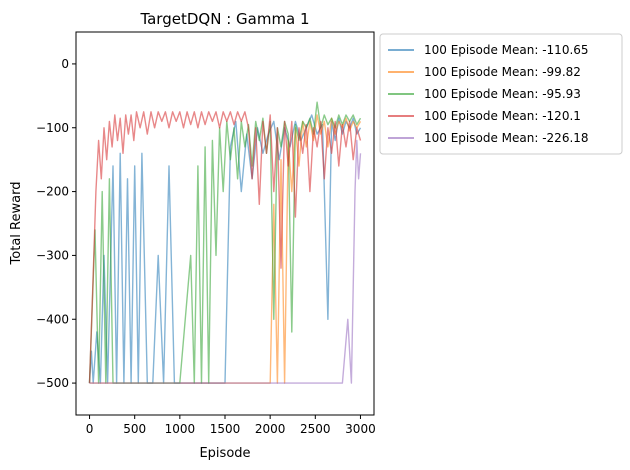 The height and width of the screenshot is (470, 630). I want to click on chart-title: TargetDQN : Gamma 1, so click(224, 19).